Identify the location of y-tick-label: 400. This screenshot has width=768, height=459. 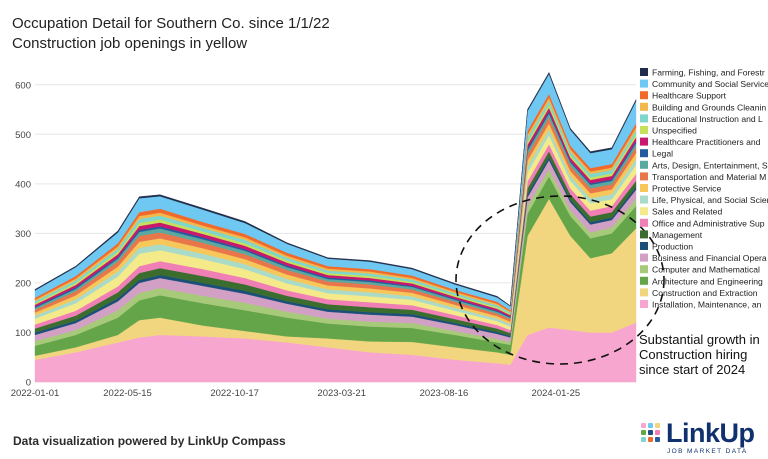
(23, 184).